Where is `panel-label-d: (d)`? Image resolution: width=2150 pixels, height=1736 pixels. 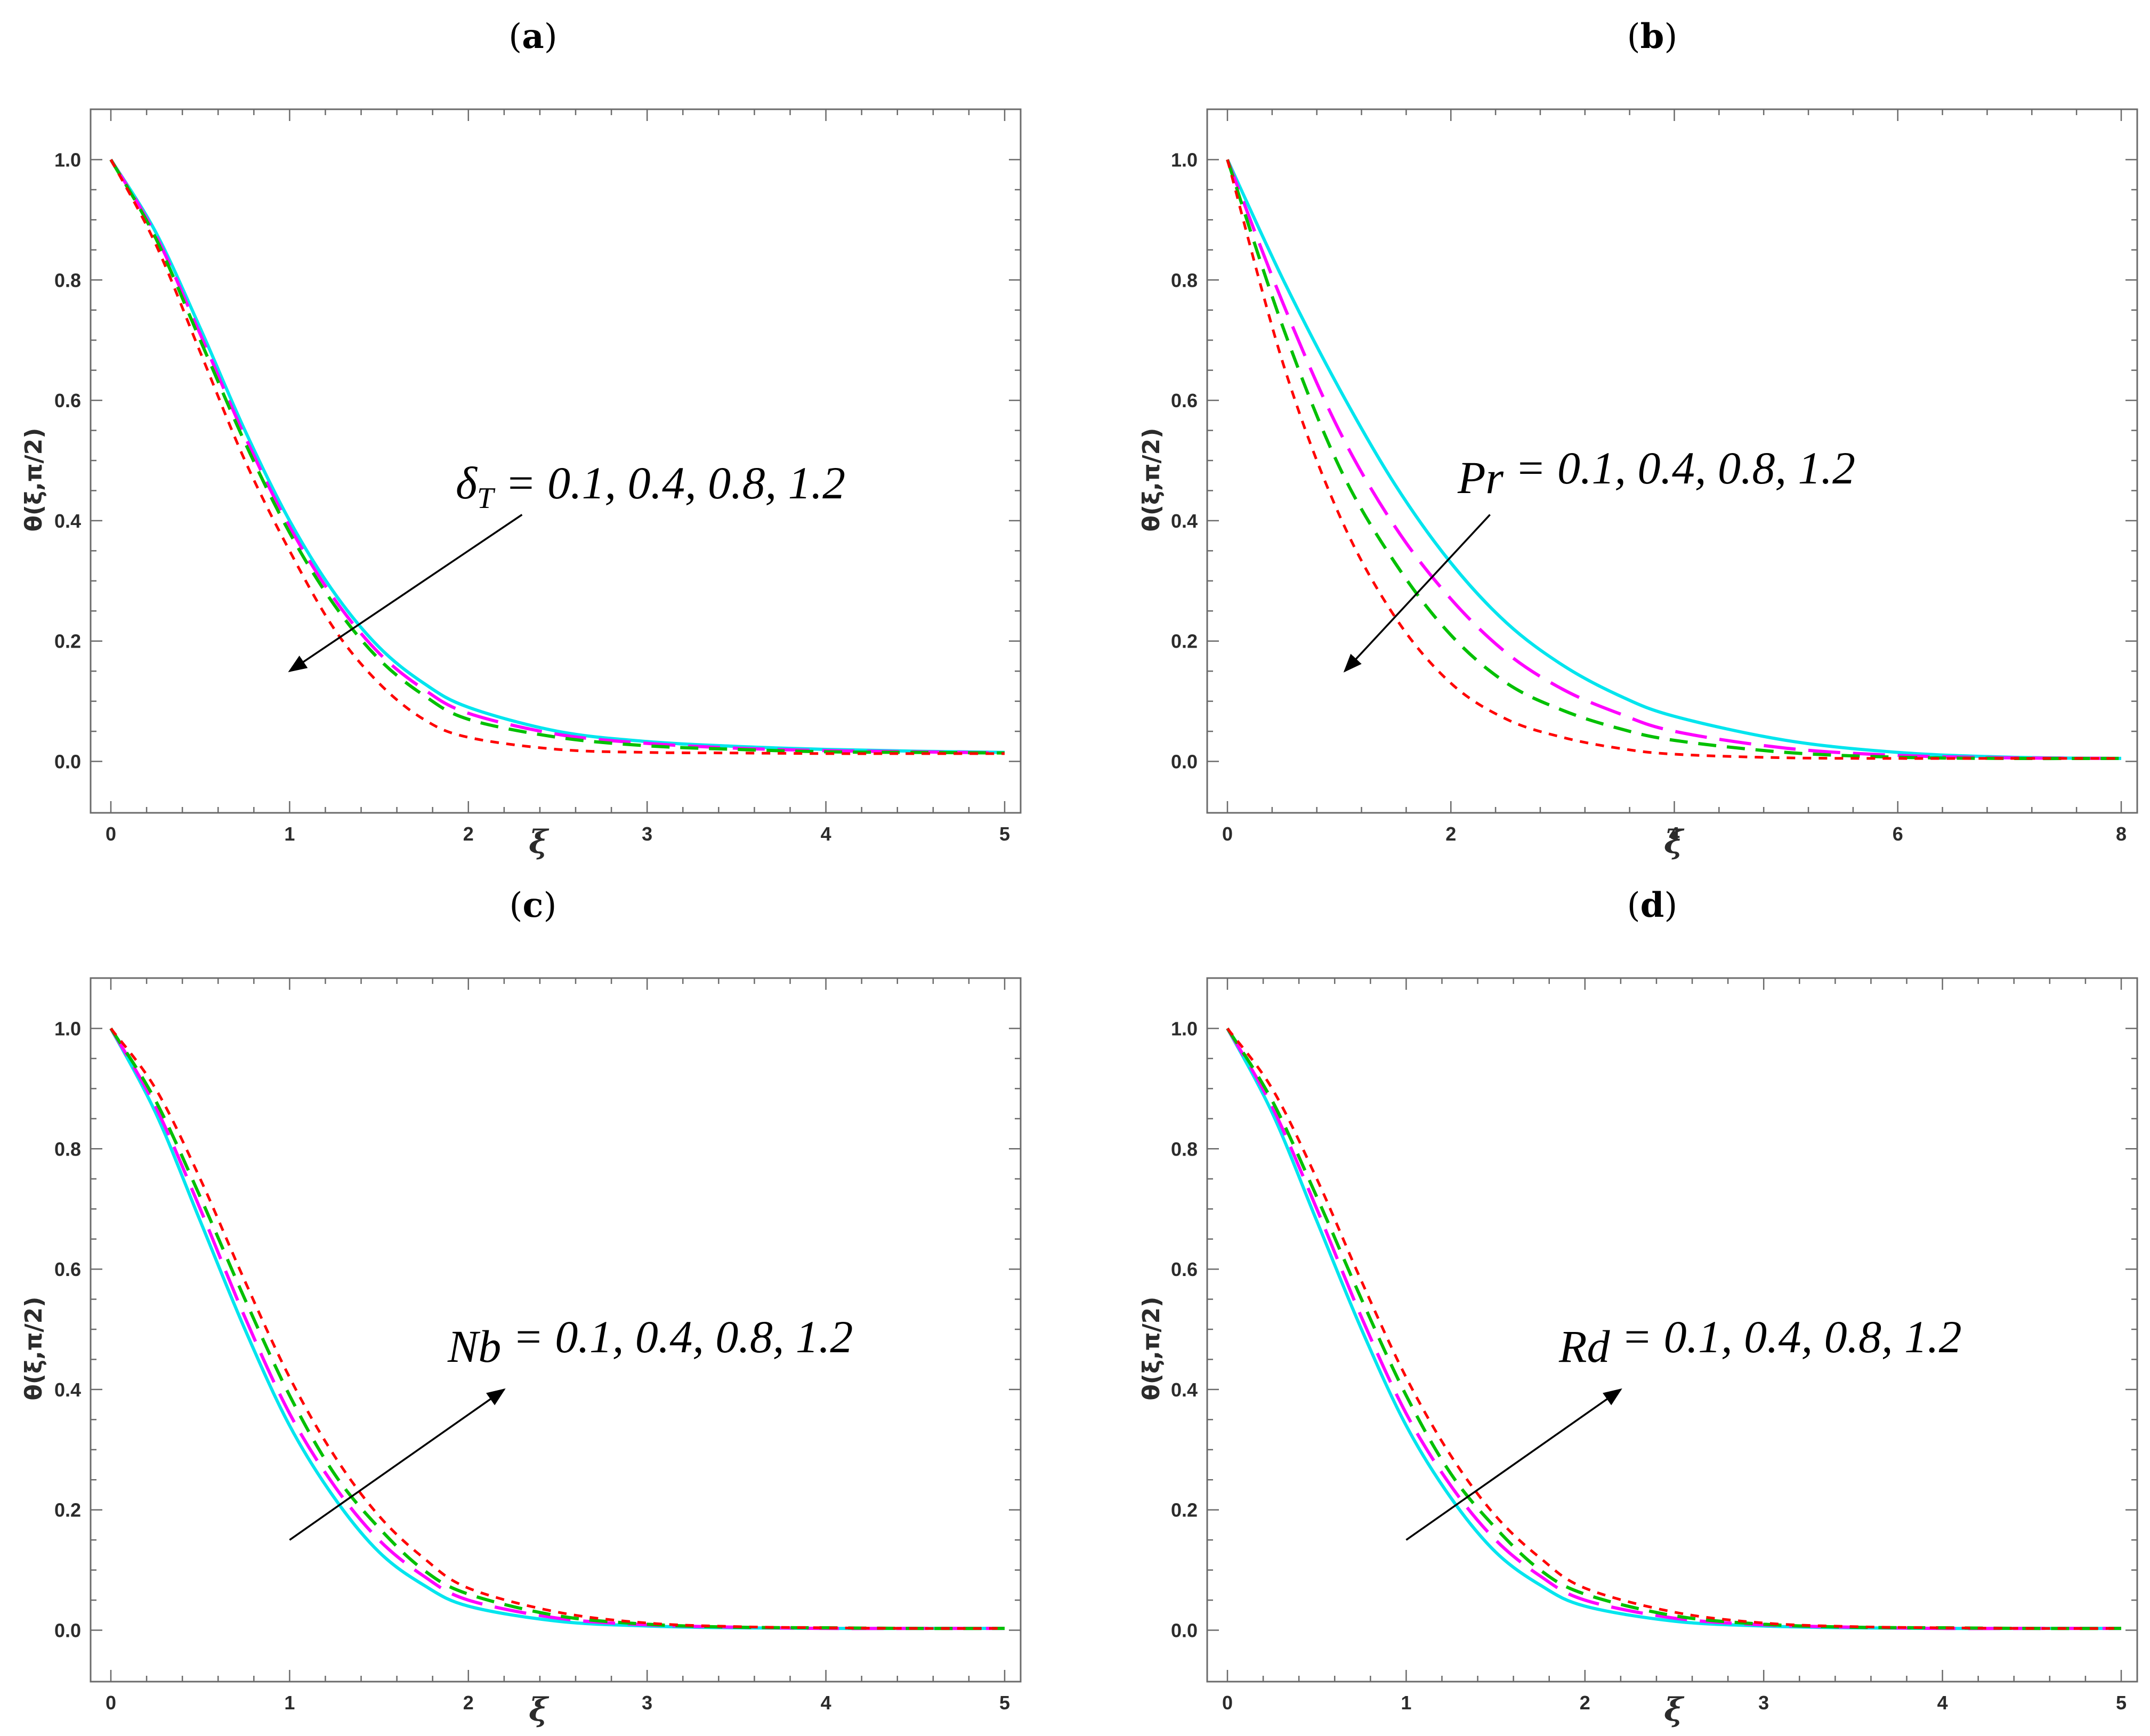
panel-label-d: (d) is located at coordinates (1652, 905).